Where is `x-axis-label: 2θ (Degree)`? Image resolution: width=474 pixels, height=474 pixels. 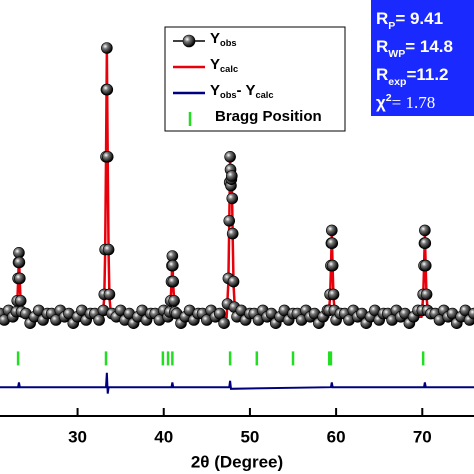
x-axis-label: 2θ (Degree) is located at coordinates (237, 461).